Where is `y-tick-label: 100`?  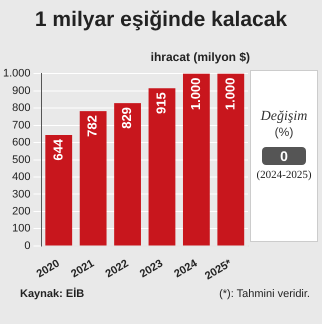
y-tick-label: 100 is located at coordinates (21, 228).